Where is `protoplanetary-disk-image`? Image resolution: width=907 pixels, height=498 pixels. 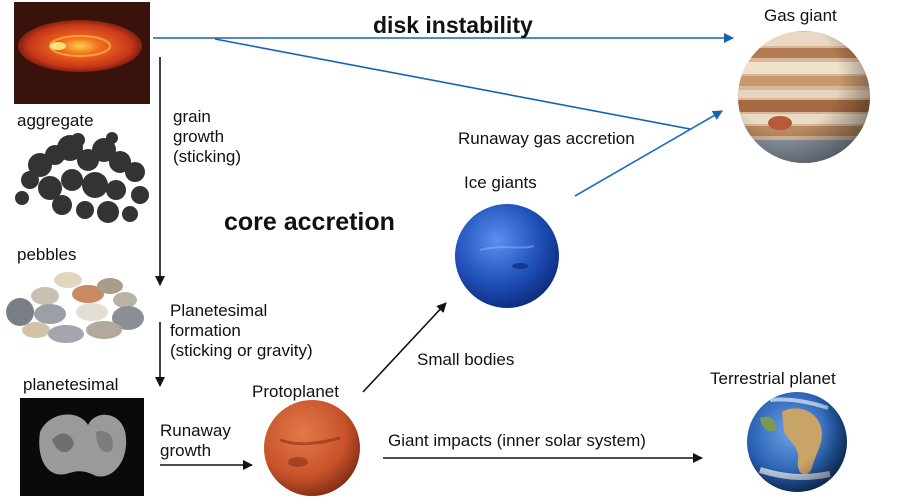
protoplanetary-disk-image is located at coordinates (82, 53).